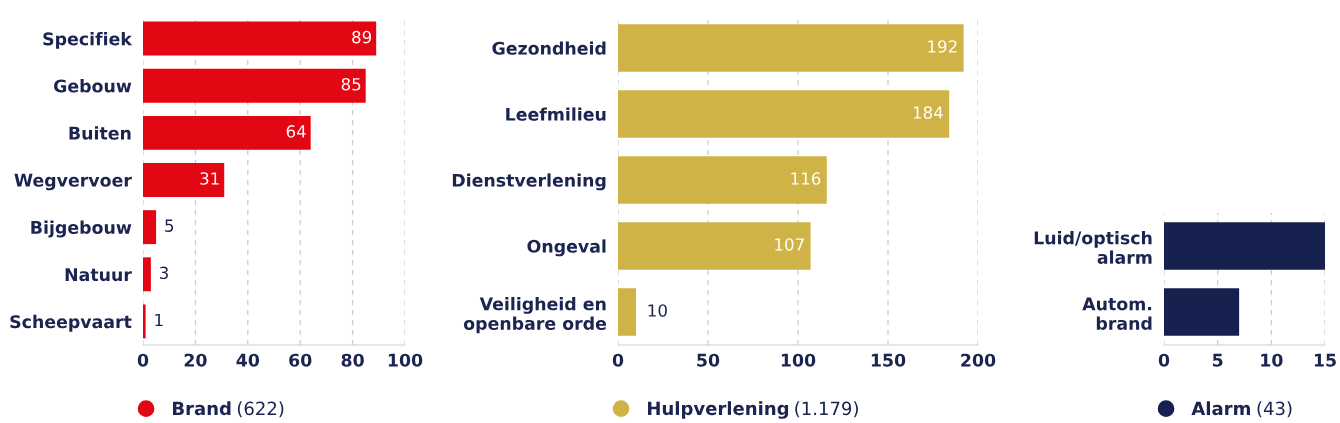 This screenshot has height=423, width=1340. Describe the element at coordinates (1093, 247) in the screenshot. I see `y-tick-label: Luid/optisch alarm` at that location.